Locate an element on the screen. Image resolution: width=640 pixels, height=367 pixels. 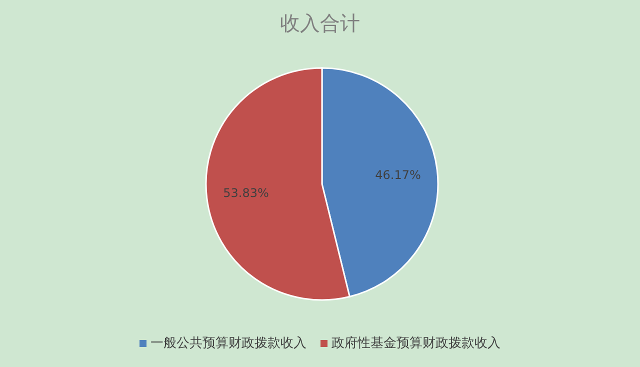
data-label: 46.17% is located at coordinates (398, 175).